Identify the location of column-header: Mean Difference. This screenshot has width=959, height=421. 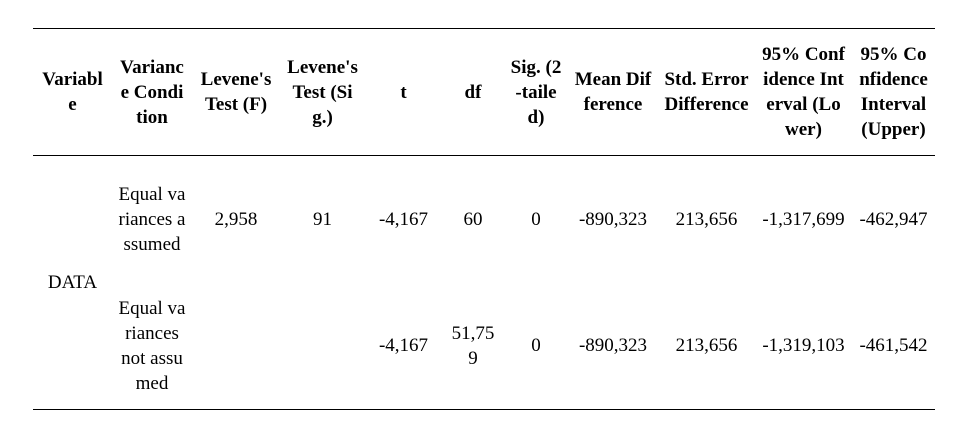
(613, 92).